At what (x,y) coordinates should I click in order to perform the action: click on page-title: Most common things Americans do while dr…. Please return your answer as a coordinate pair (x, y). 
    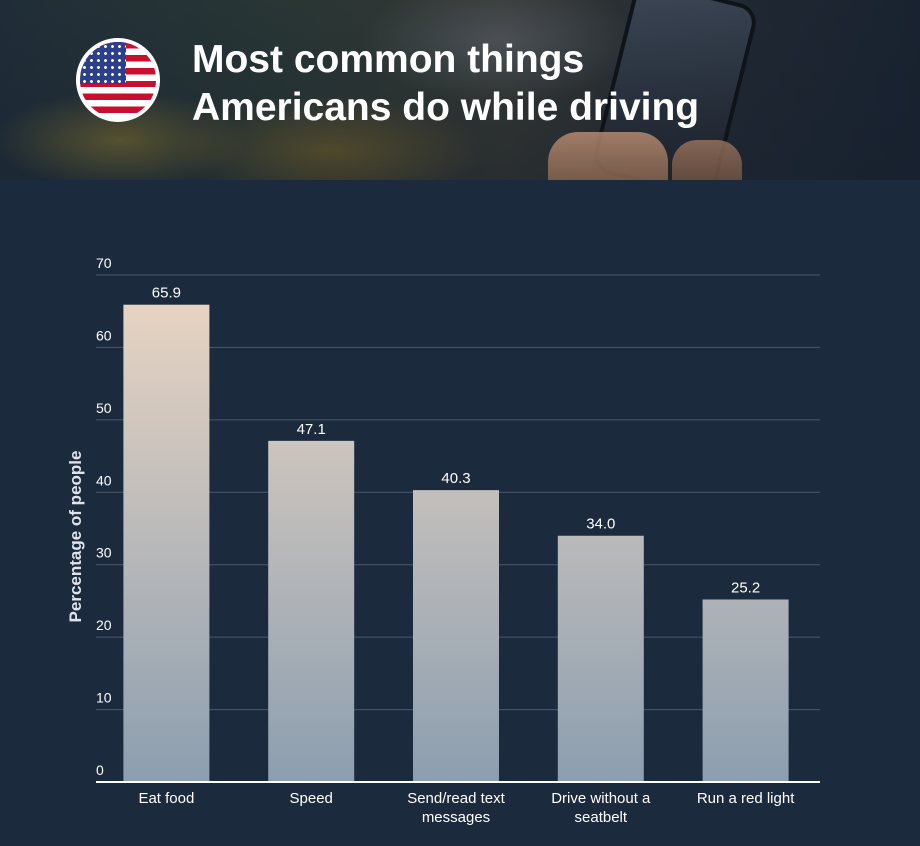
    Looking at the image, I should click on (445, 84).